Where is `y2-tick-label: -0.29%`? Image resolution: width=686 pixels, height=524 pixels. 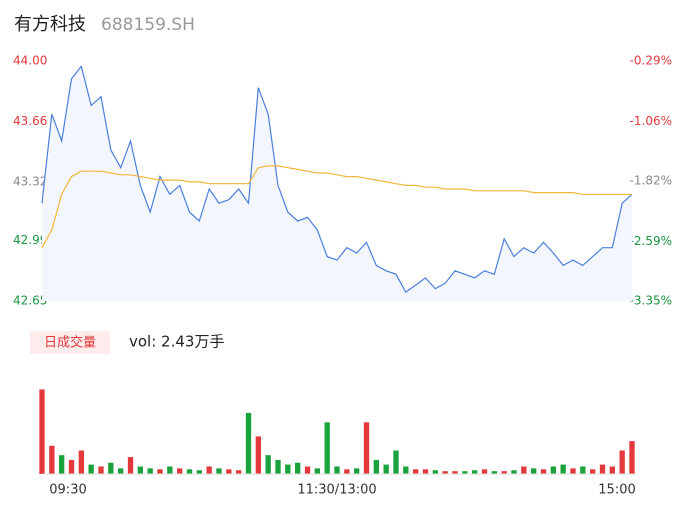
y2-tick-label: -0.29% is located at coordinates (651, 61).